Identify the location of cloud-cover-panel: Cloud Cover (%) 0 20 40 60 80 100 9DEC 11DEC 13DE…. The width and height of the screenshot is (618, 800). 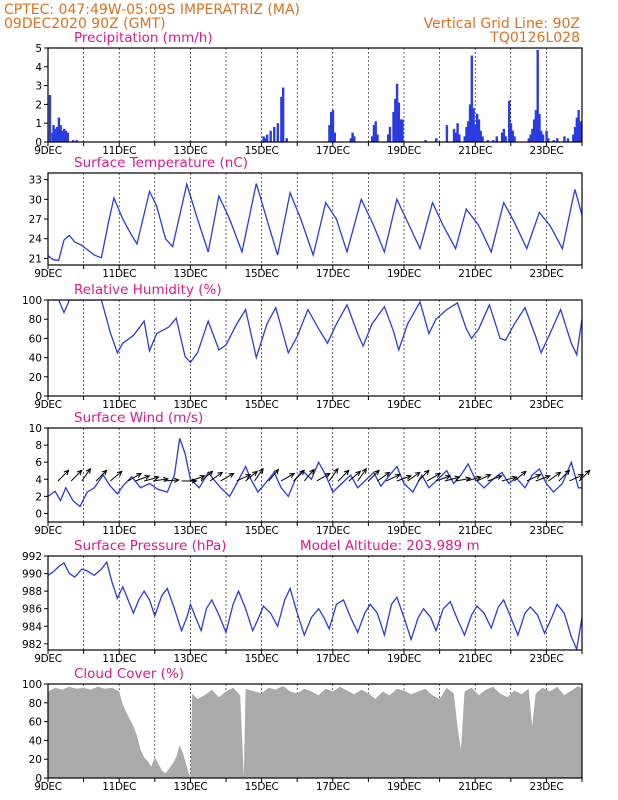
(302, 729).